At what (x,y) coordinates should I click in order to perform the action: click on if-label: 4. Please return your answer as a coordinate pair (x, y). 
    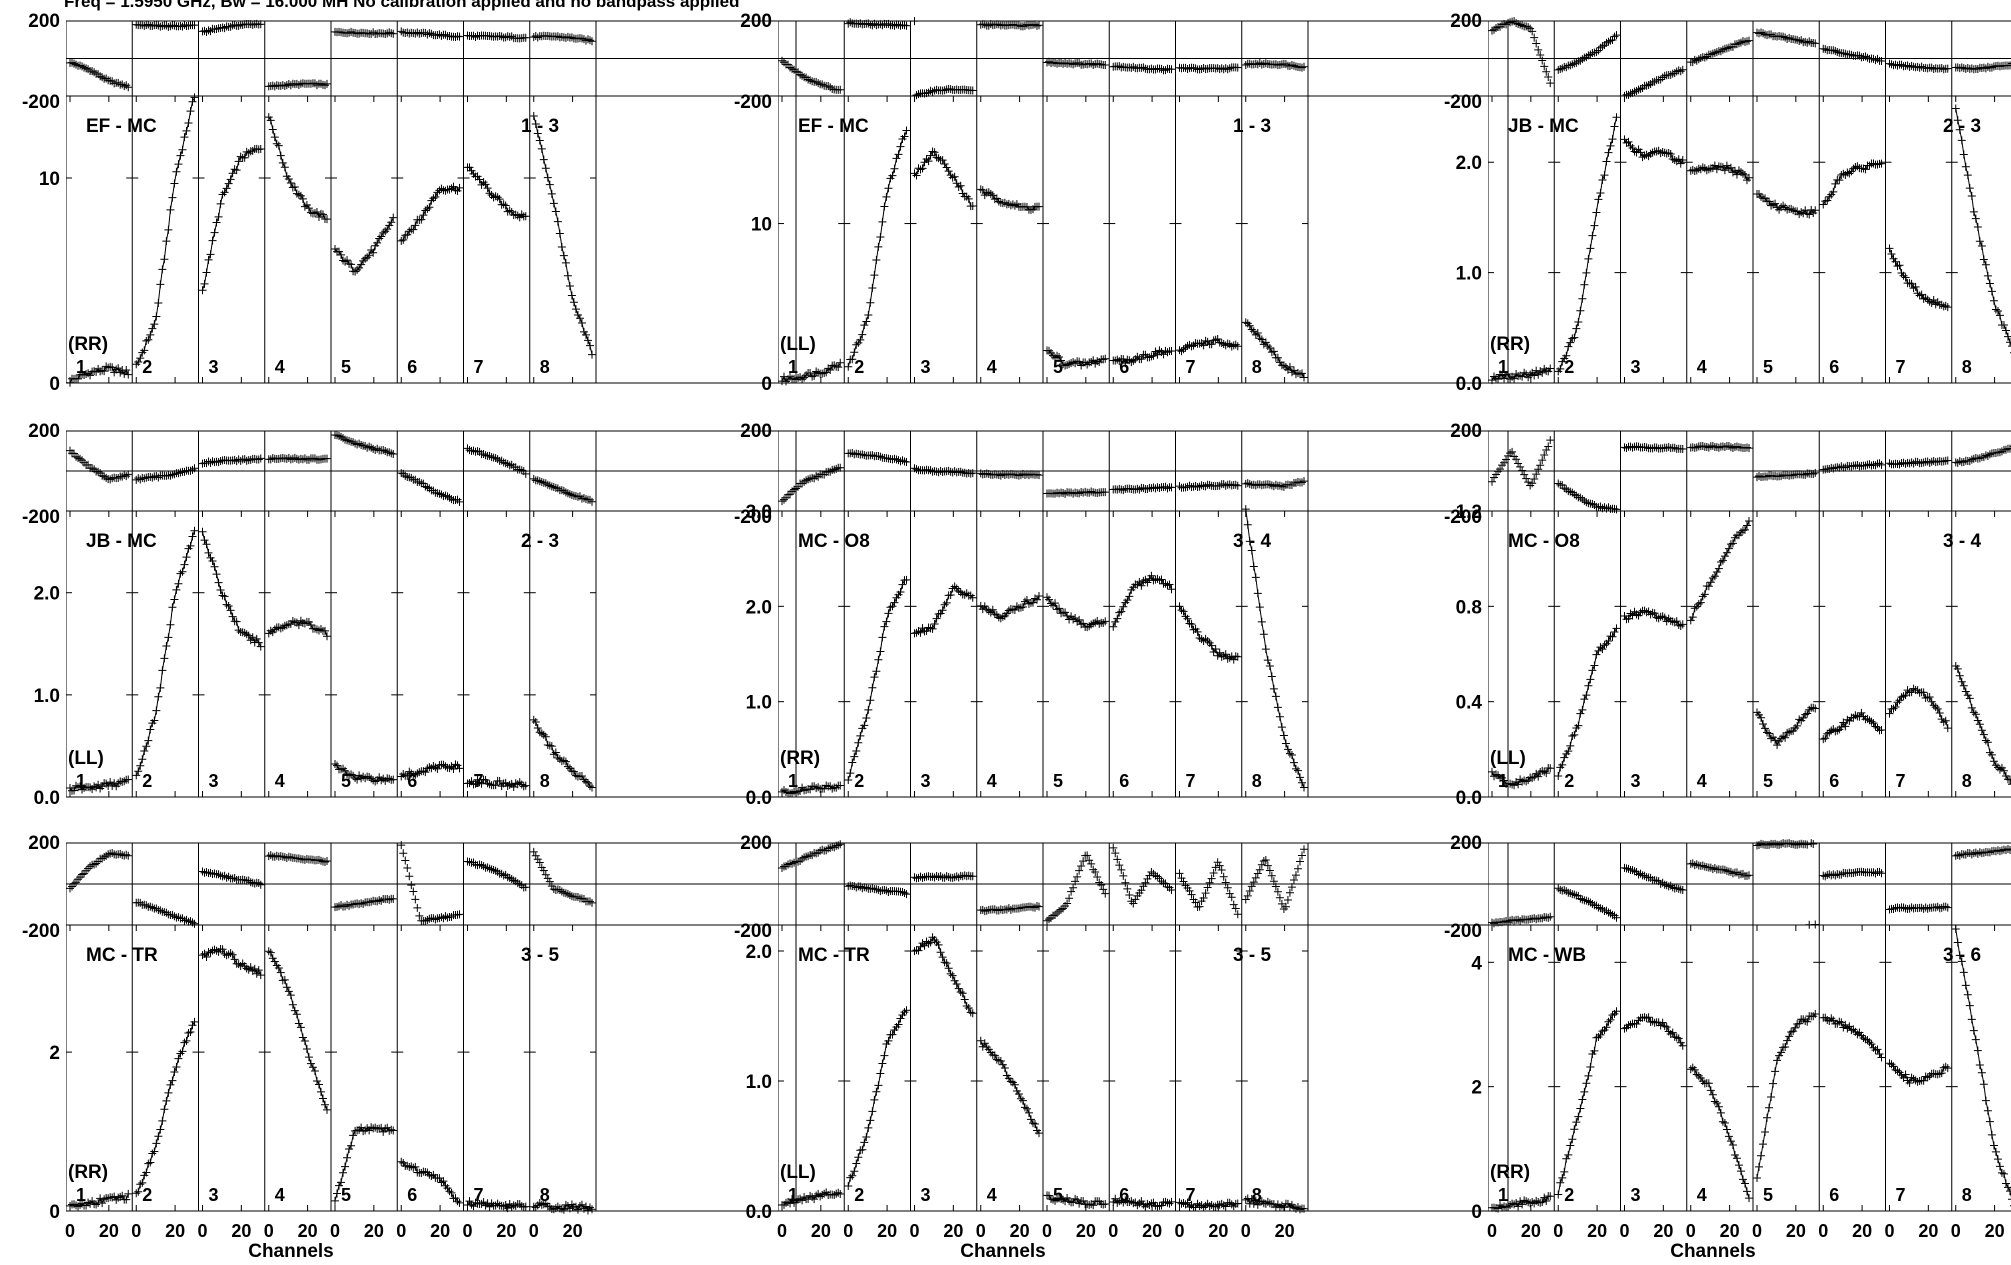
    Looking at the image, I should click on (280, 781).